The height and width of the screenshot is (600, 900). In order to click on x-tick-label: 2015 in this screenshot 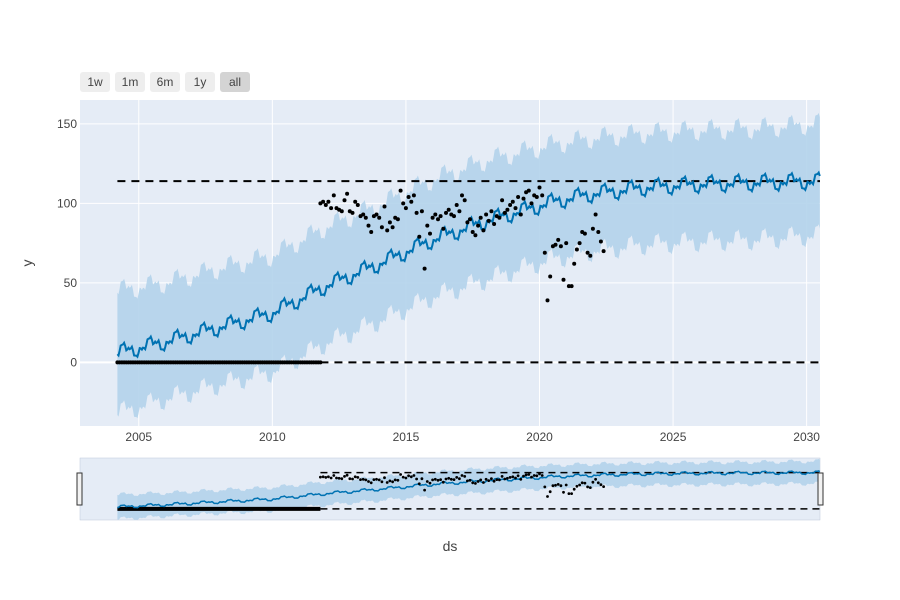, I will do `click(406, 437)`.